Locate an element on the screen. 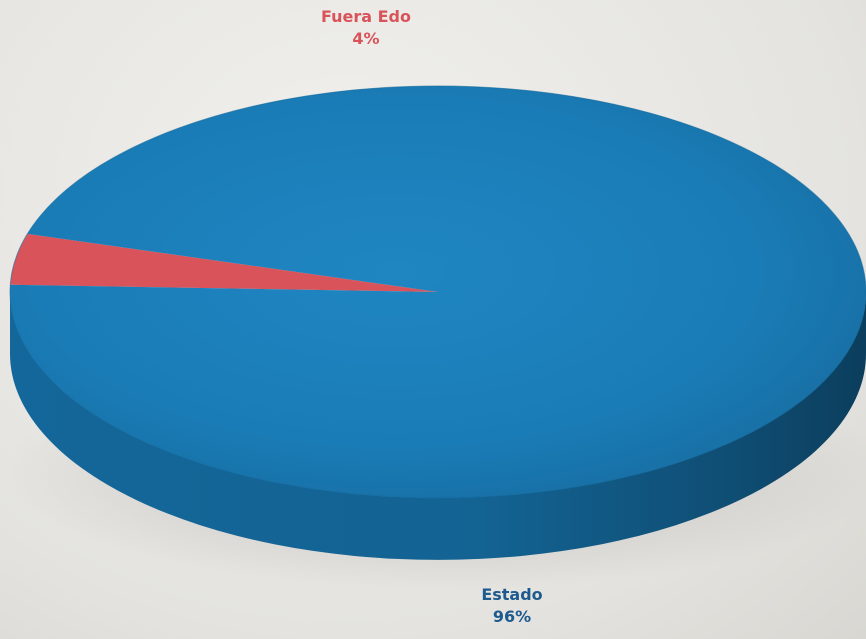 The image size is (866, 639). slice-percent-estado: 96% is located at coordinates (512, 616).